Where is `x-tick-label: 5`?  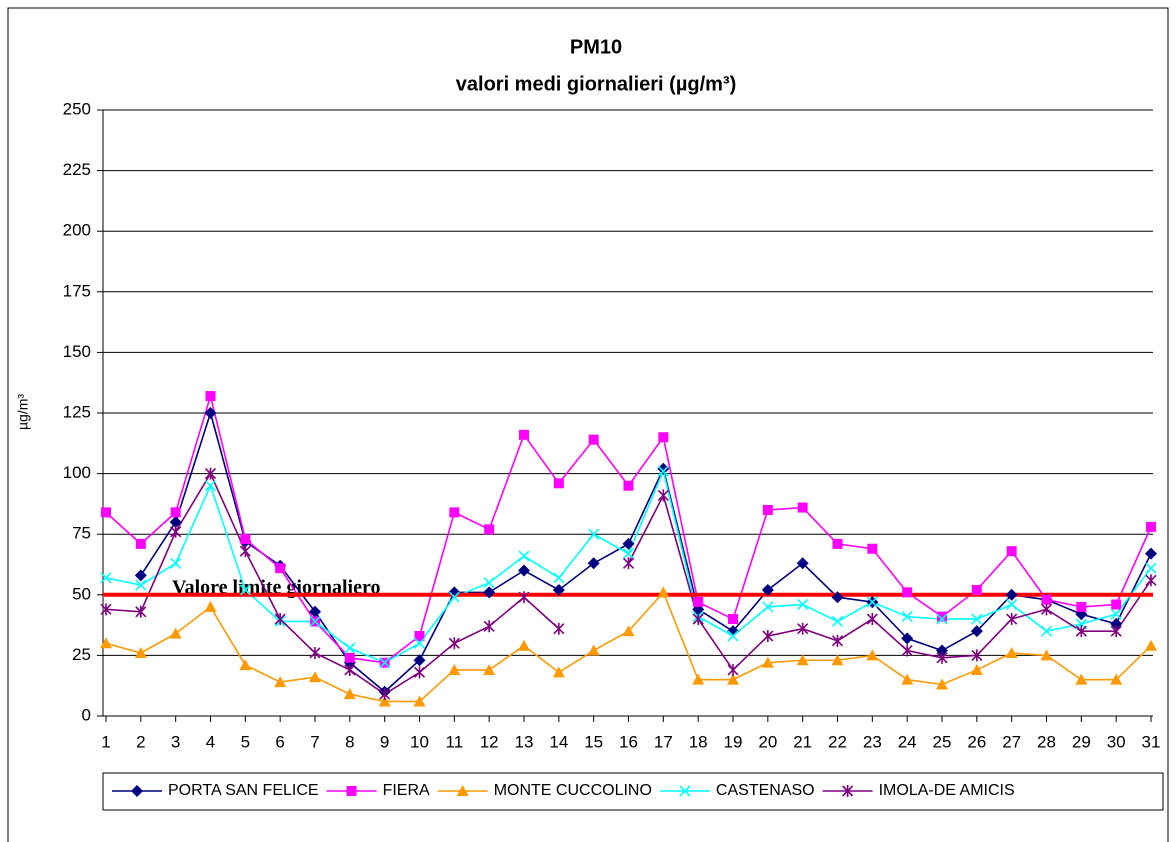
x-tick-label: 5 is located at coordinates (245, 741).